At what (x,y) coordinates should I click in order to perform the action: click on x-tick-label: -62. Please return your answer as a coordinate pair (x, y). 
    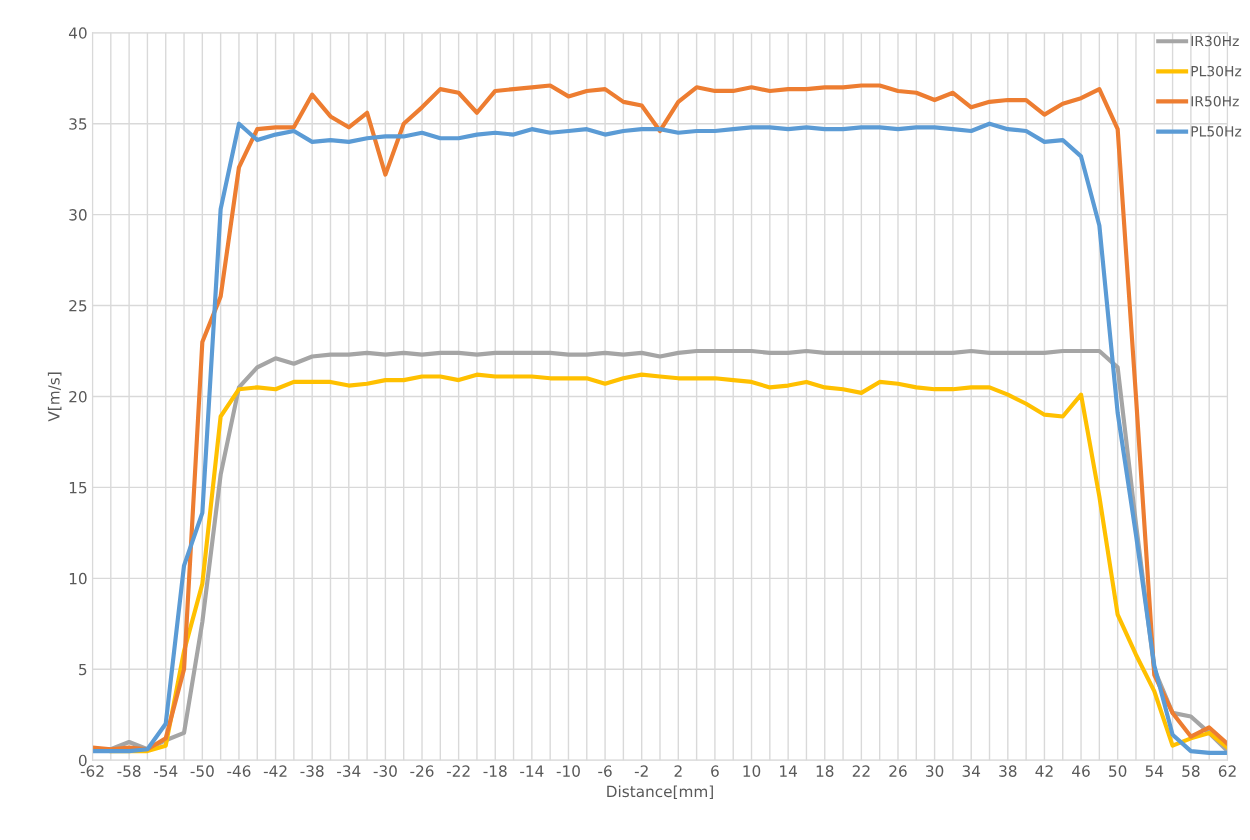
    Looking at the image, I should click on (92, 771).